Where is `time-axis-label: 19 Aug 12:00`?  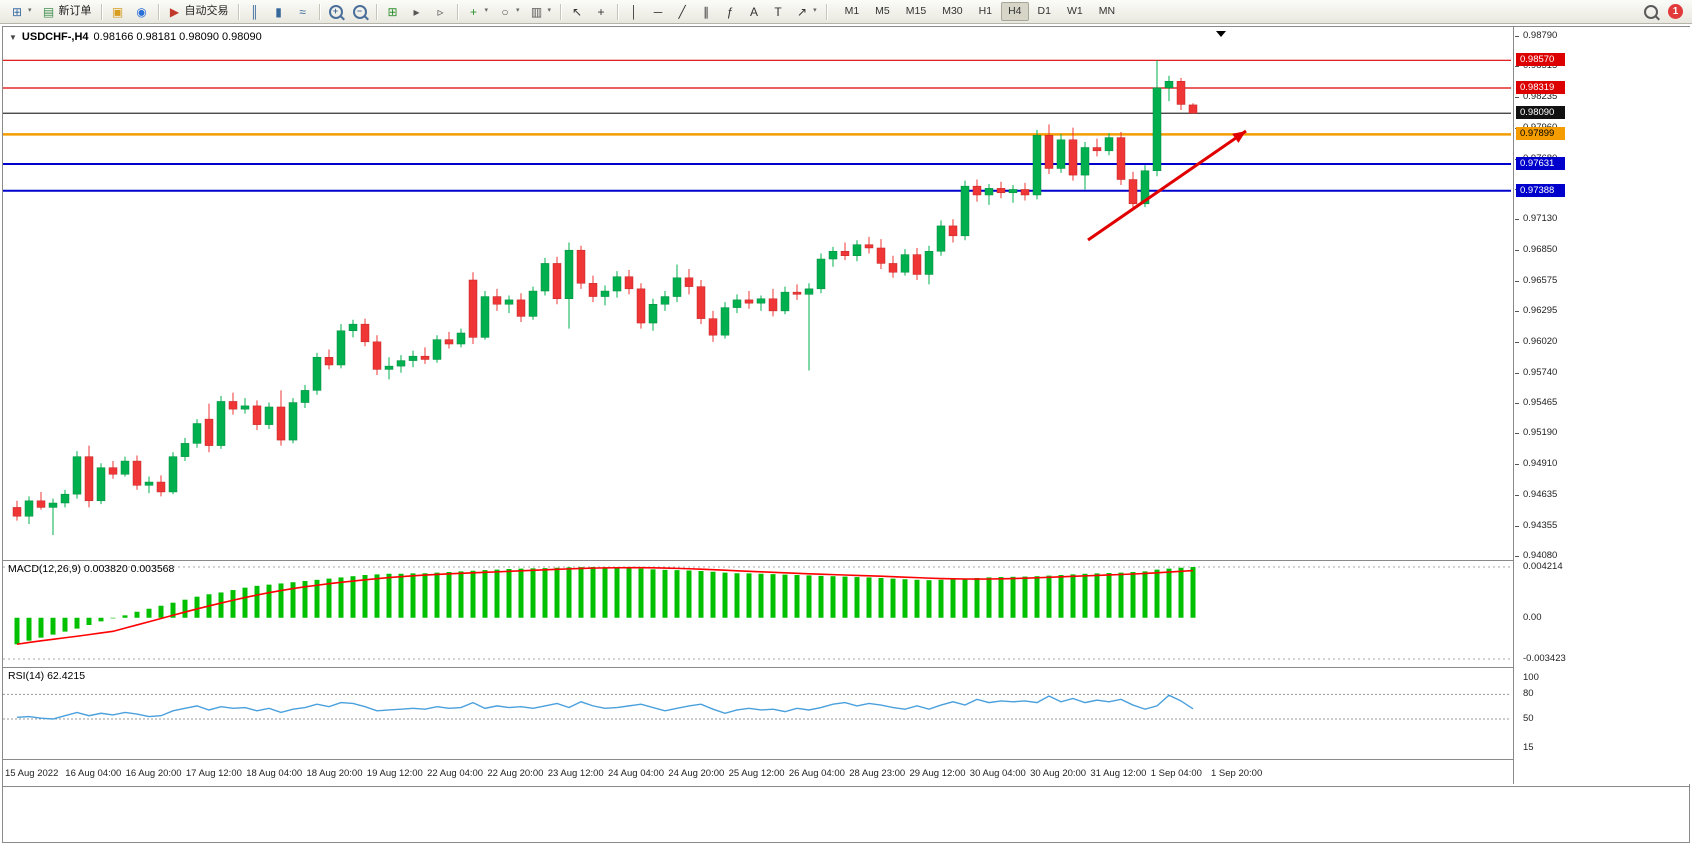 time-axis-label: 19 Aug 12:00 is located at coordinates (394, 773).